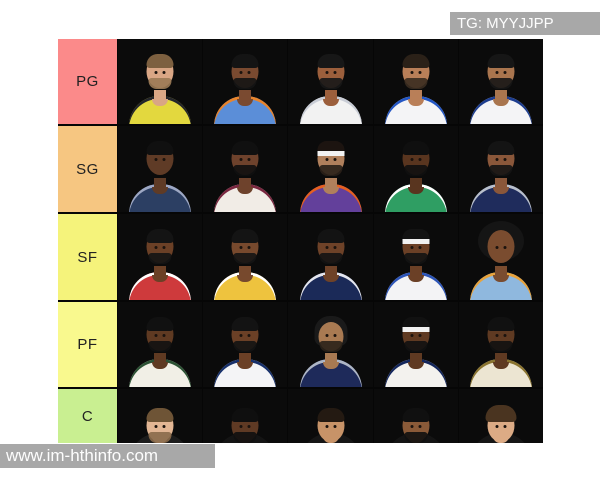  Describe the element at coordinates (87, 257) in the screenshot. I see `tier-label-sf: SF` at that location.